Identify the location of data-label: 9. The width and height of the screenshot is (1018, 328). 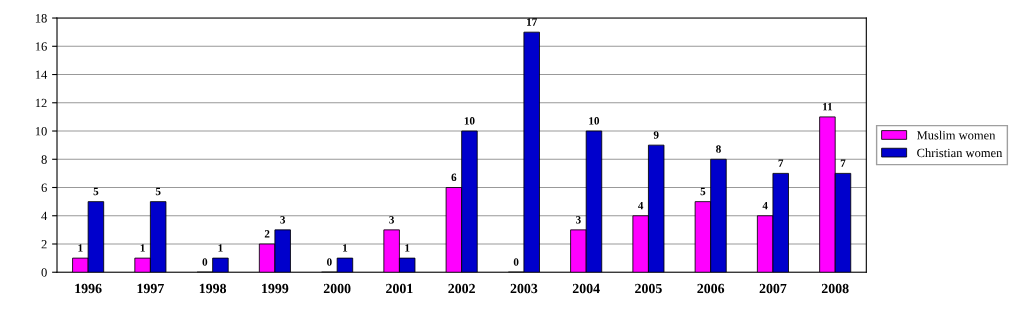
(656, 135).